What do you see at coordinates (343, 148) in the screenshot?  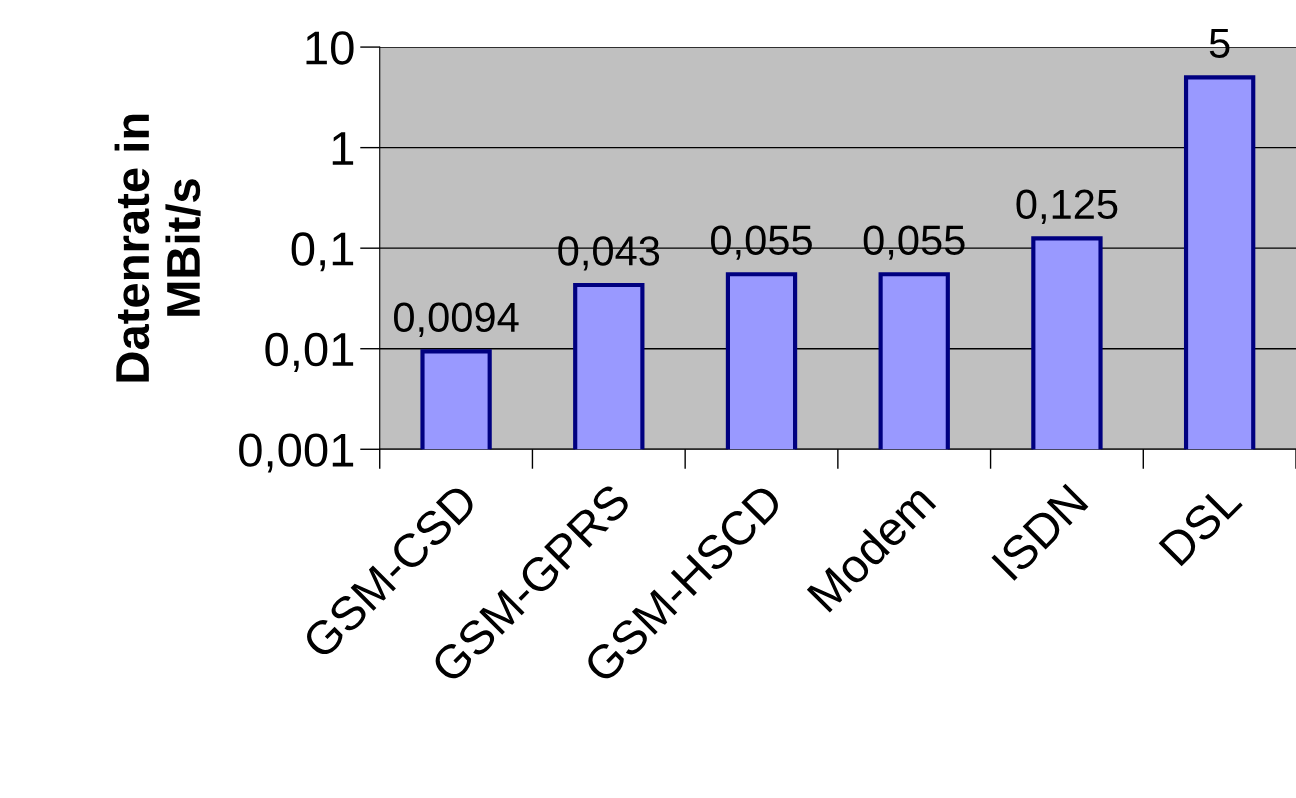 I see `y-tick-label: 1` at bounding box center [343, 148].